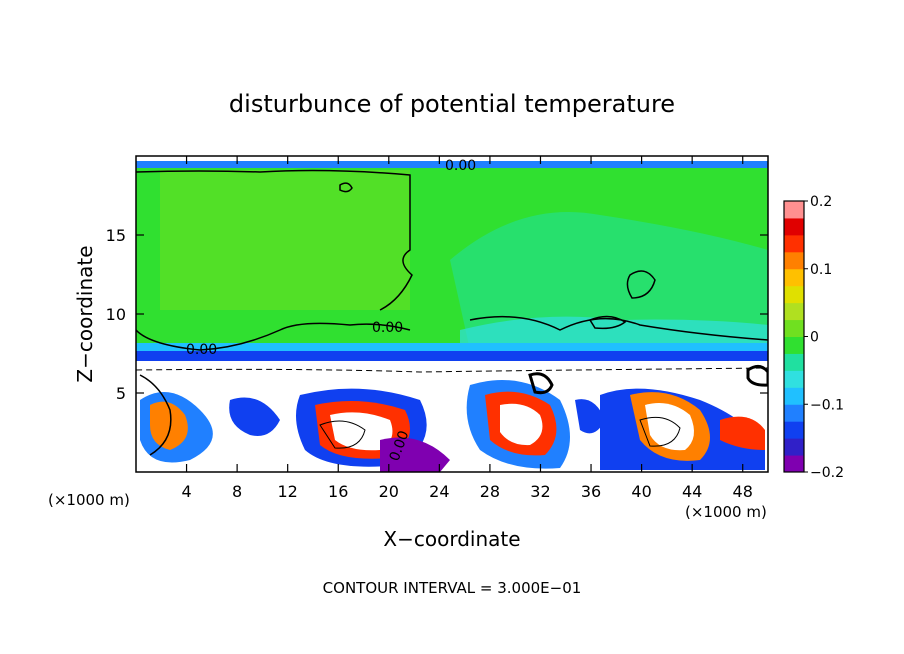 The image size is (904, 654). I want to click on x-tick-label: 16, so click(338, 491).